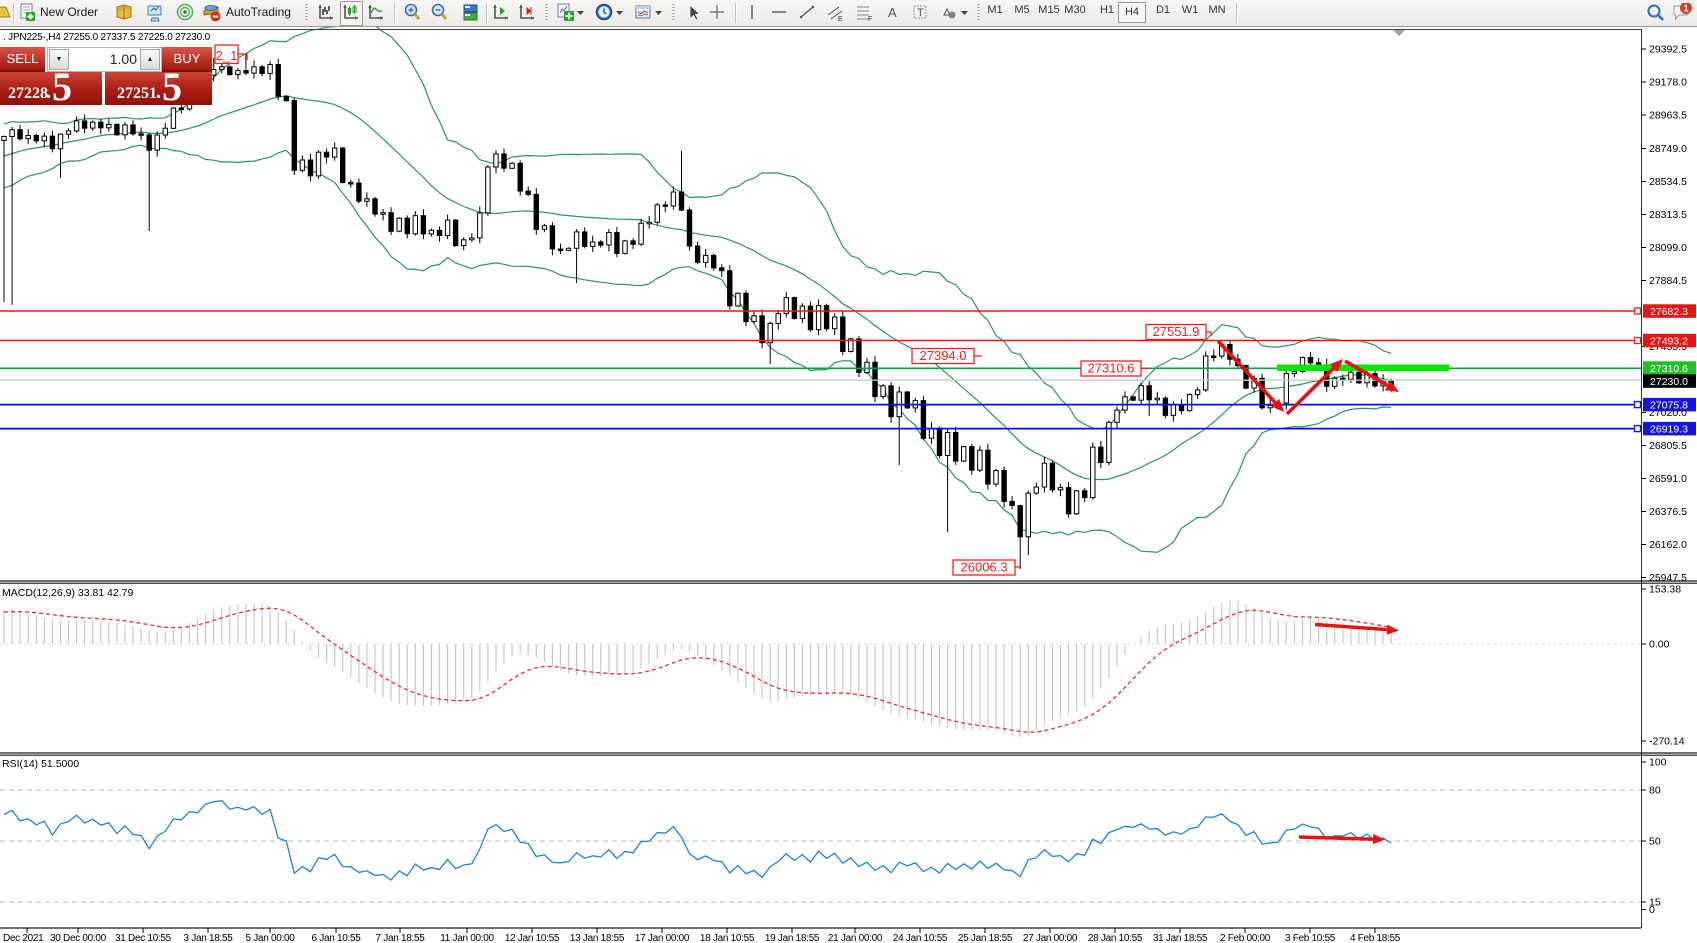  What do you see at coordinates (1669, 430) in the screenshot?
I see `svg-text: 26919.3` at bounding box center [1669, 430].